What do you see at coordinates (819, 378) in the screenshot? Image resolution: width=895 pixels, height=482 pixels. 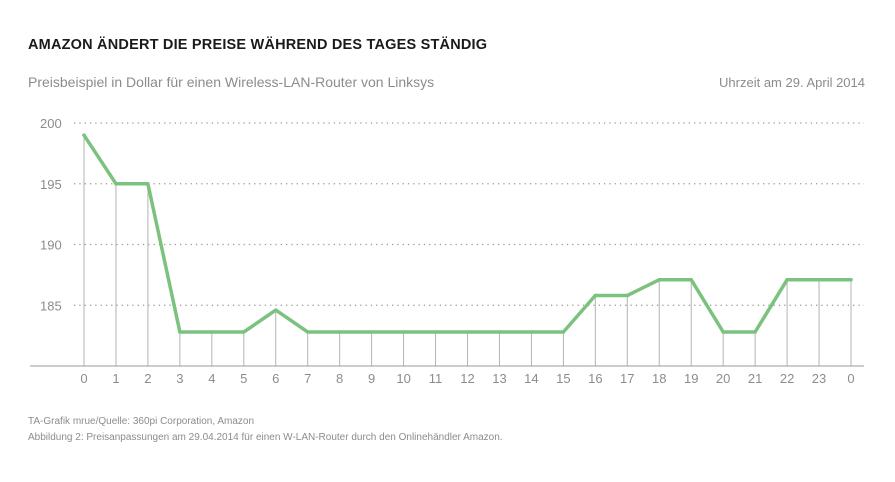 I see `x-tick-label: 23` at bounding box center [819, 378].